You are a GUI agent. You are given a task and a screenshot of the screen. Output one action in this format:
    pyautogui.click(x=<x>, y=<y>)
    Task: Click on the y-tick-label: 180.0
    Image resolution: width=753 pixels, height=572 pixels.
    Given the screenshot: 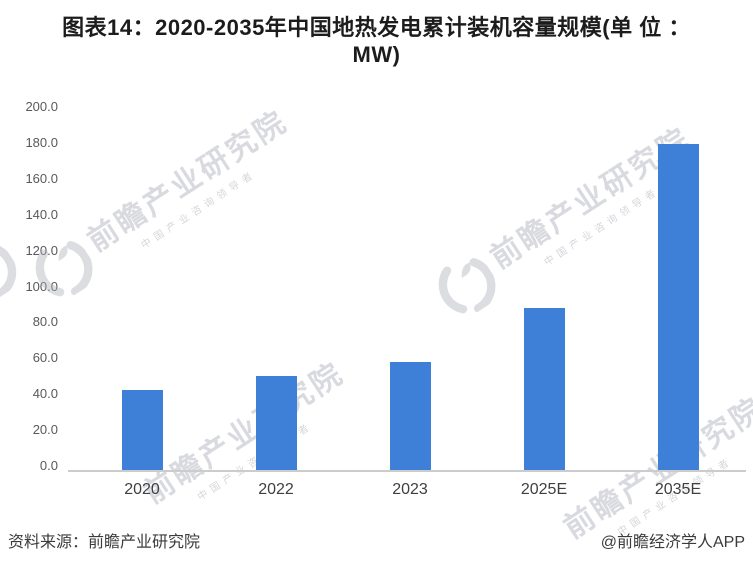 What is the action you would take?
    pyautogui.click(x=41, y=142)
    